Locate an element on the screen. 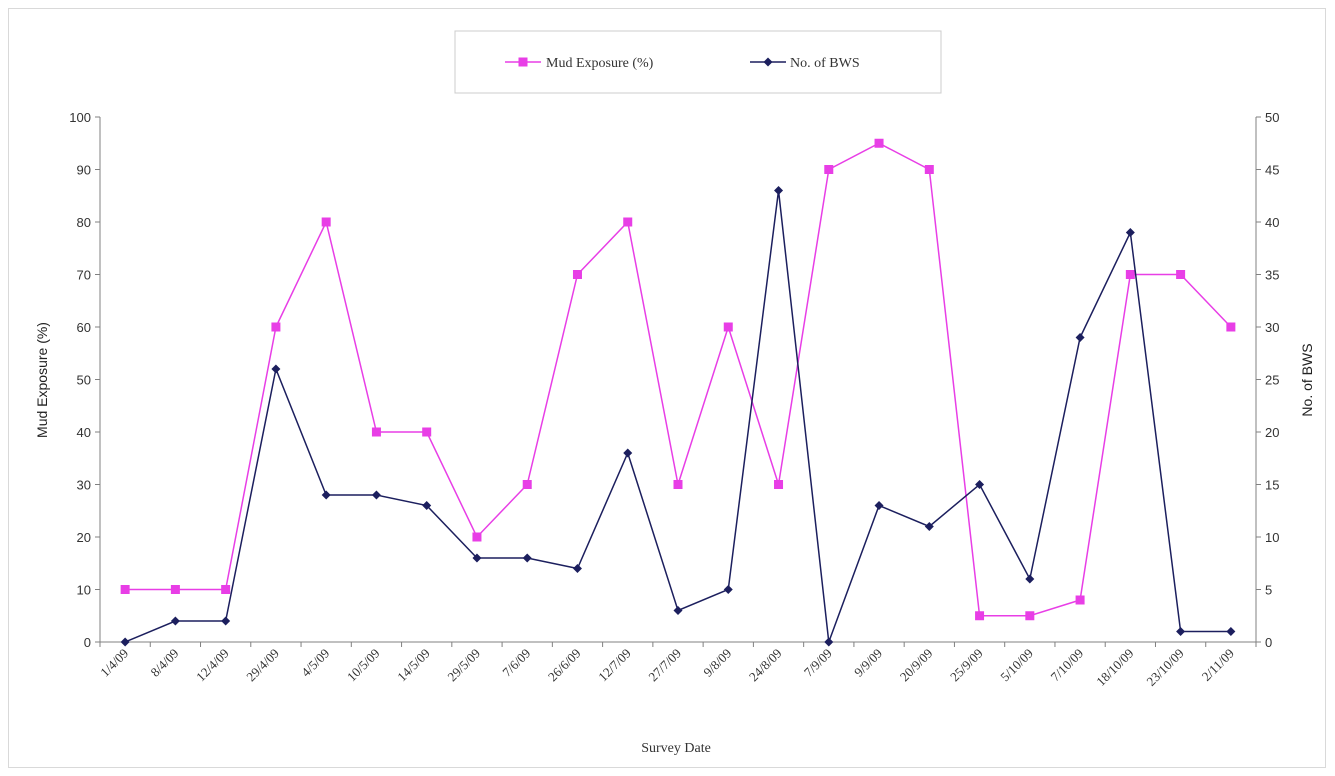 The height and width of the screenshot is (776, 1335). legend: Mud Exposure (%) No. of BWS is located at coordinates (698, 62).